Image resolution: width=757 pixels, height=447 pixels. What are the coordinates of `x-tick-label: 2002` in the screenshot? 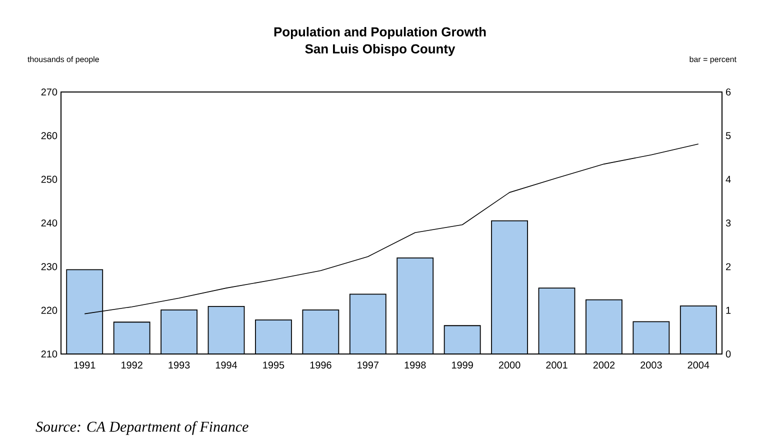 It's located at (604, 365).